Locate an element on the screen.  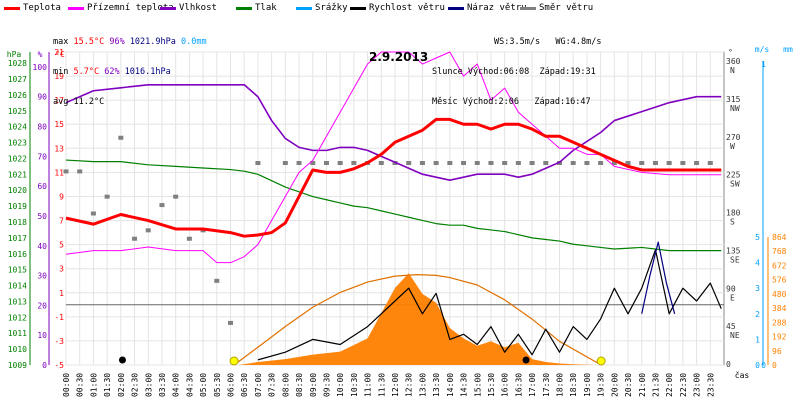
hpa-tick: 1026 is located at coordinates (17, 95).